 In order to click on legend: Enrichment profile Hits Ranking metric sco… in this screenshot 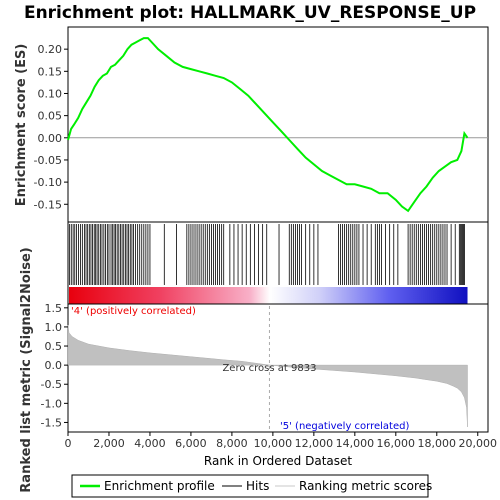, I will do `click(251, 486)`.